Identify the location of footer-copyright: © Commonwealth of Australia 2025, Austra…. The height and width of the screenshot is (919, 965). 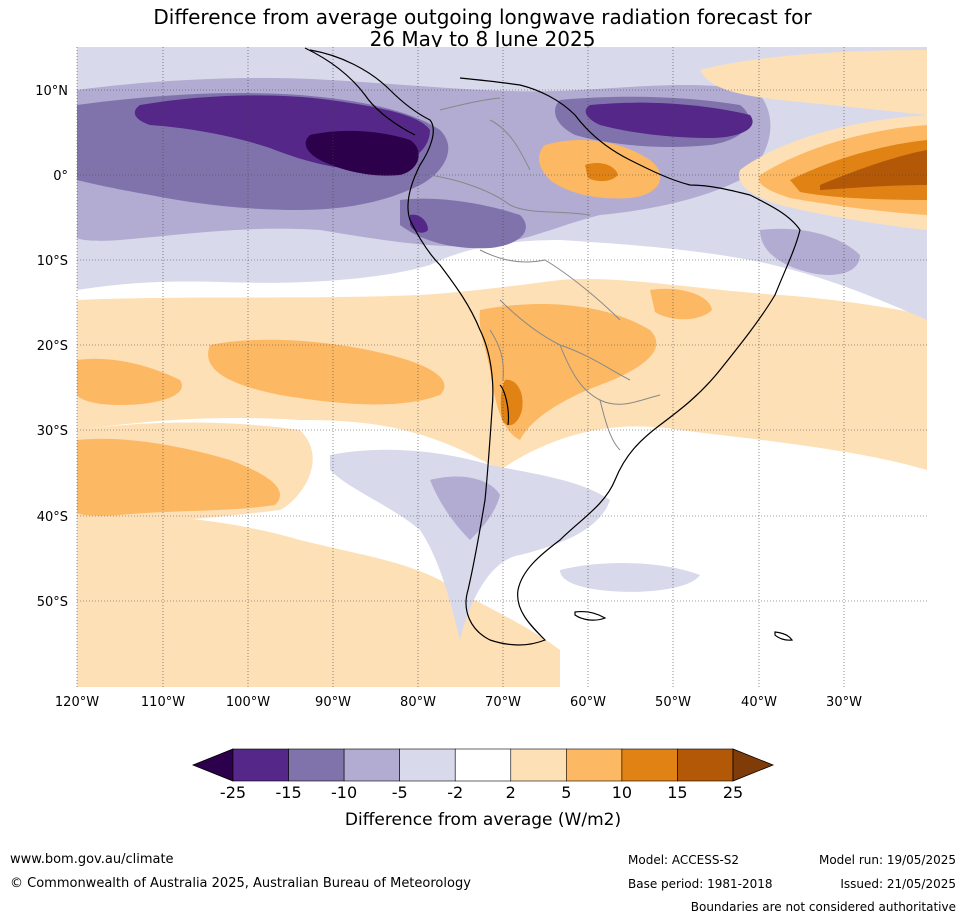
(240, 883).